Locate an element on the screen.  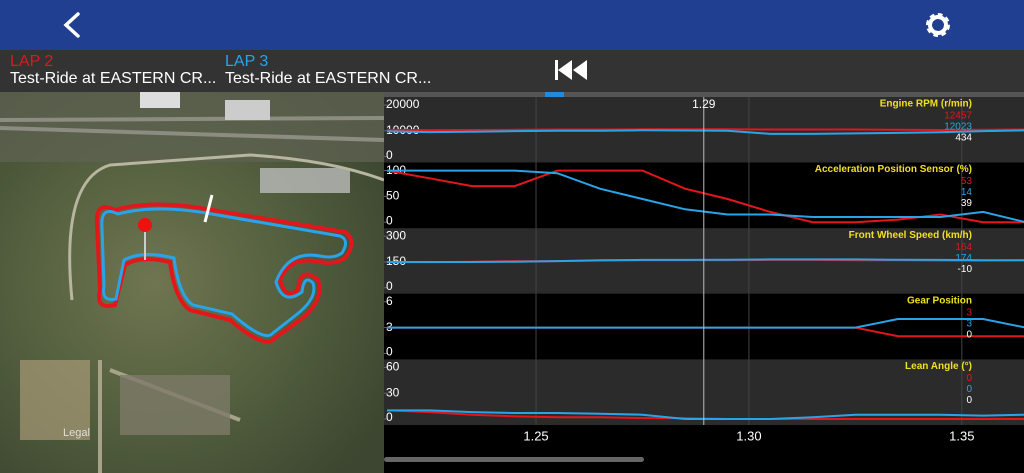
chart-title: Front Wheel Speed (km/h) is located at coordinates (910, 235).